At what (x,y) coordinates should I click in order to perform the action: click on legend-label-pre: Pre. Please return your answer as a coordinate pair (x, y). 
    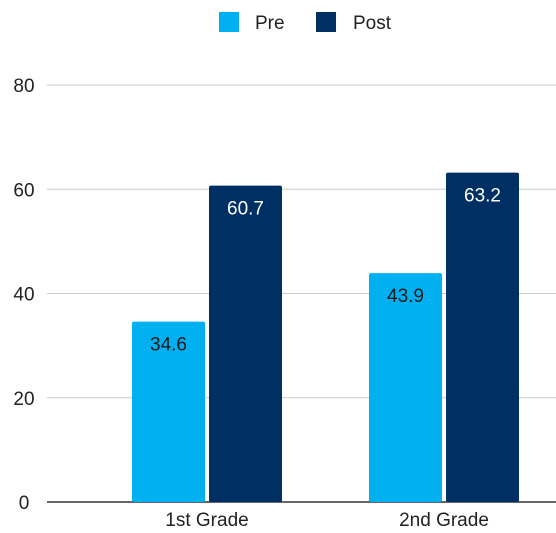
    Looking at the image, I should click on (270, 23).